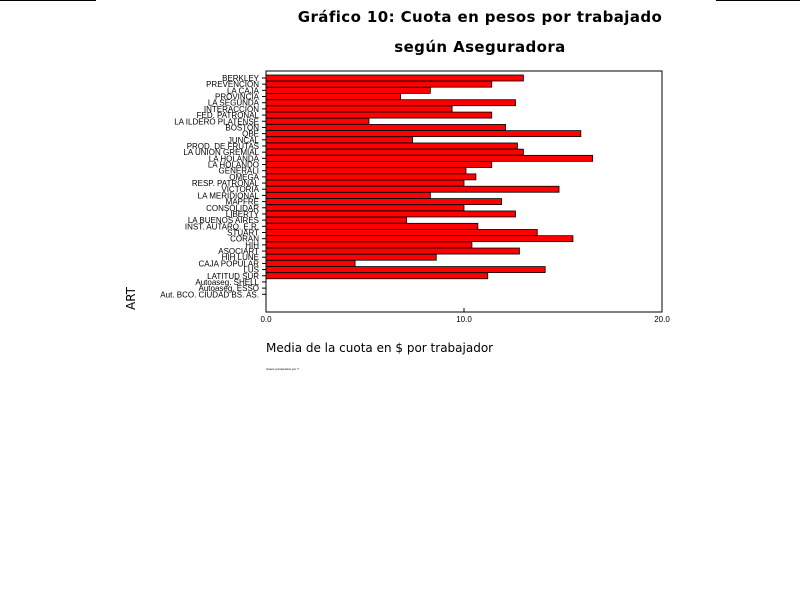 This screenshot has height=600, width=800. What do you see at coordinates (380, 348) in the screenshot?
I see `x-axis-label: Media de la cuota en $ por trabajador` at bounding box center [380, 348].